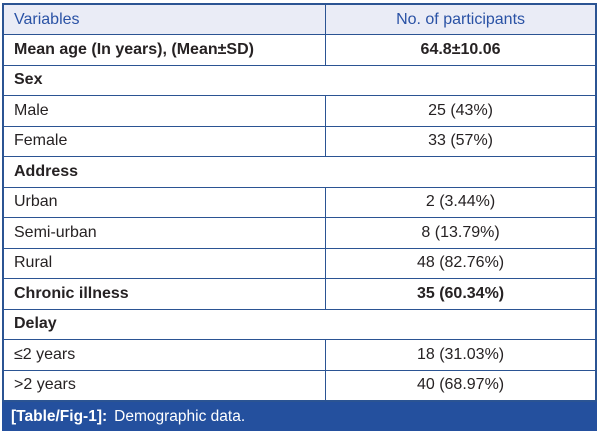  Describe the element at coordinates (461, 294) in the screenshot. I see `row-value: 35 (60.34%)` at that location.